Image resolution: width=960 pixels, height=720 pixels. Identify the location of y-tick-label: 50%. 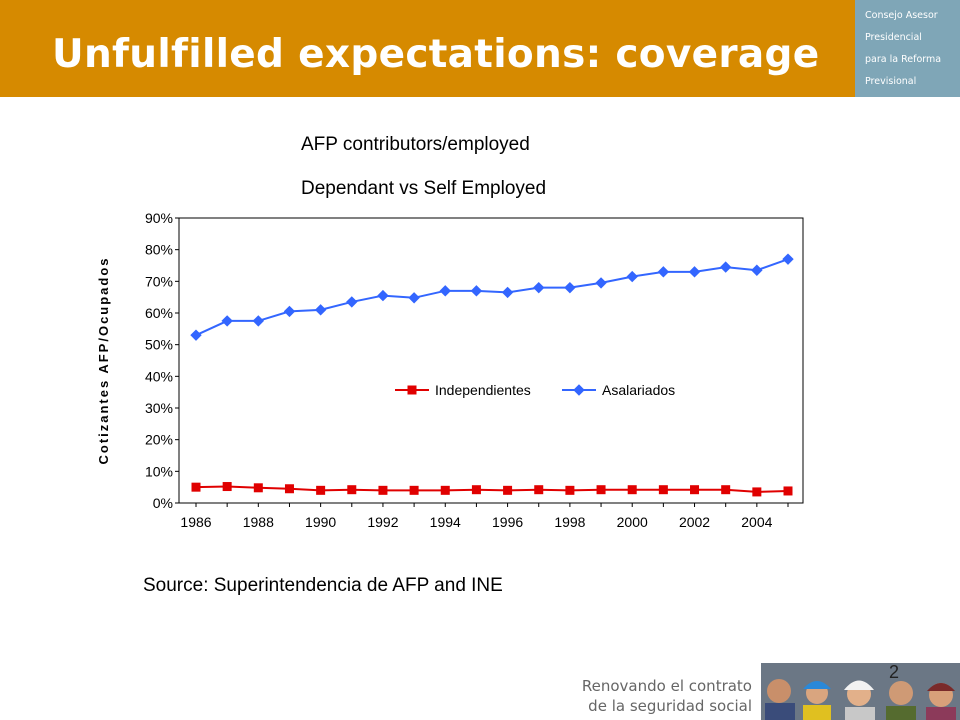
(159, 345).